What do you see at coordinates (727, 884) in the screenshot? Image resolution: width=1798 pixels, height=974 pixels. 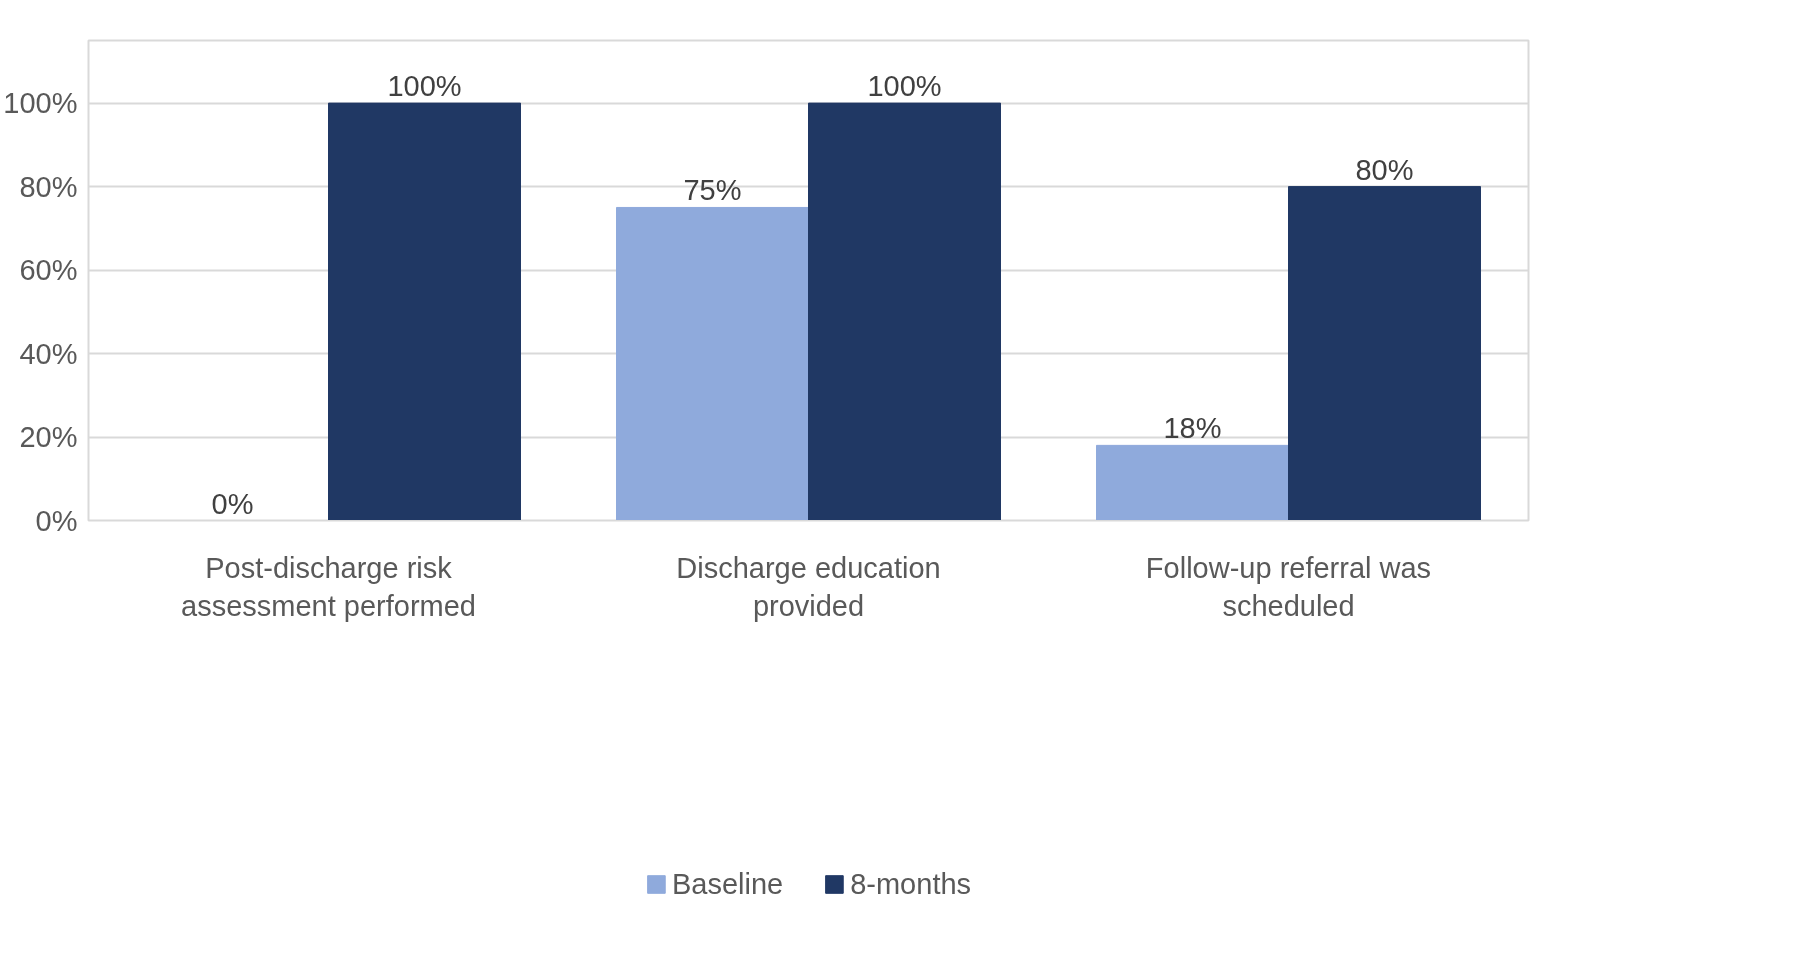 I see `legend-label: Baseline` at bounding box center [727, 884].